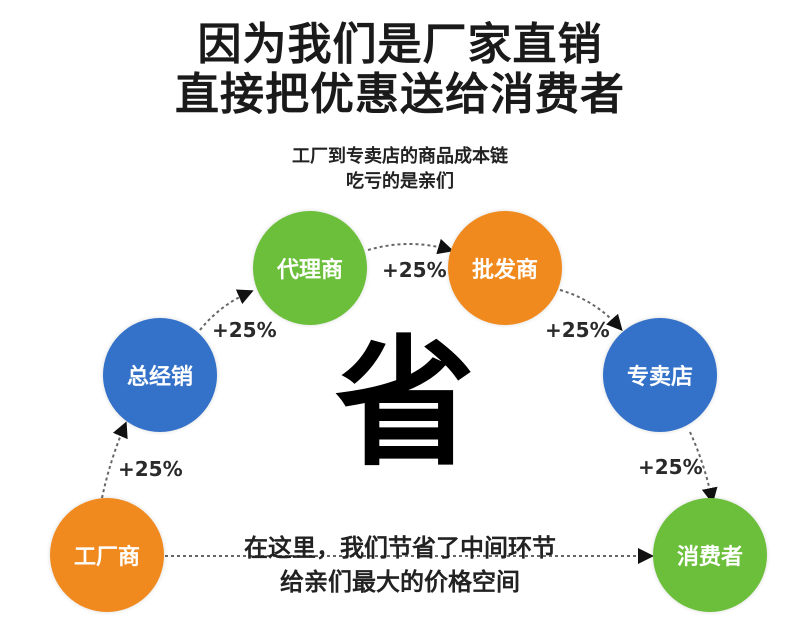  Describe the element at coordinates (400, 582) in the screenshot. I see `bottom-text-line-2: 给亲们最大的价格空间` at that location.